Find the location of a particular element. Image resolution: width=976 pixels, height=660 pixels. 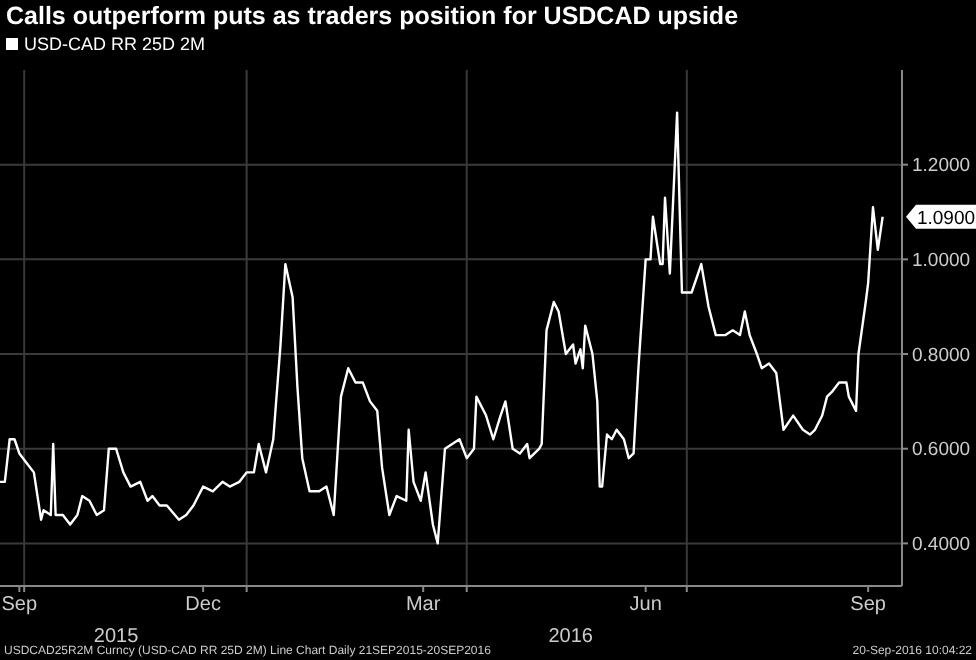

x-tick-label: Mar is located at coordinates (423, 605).